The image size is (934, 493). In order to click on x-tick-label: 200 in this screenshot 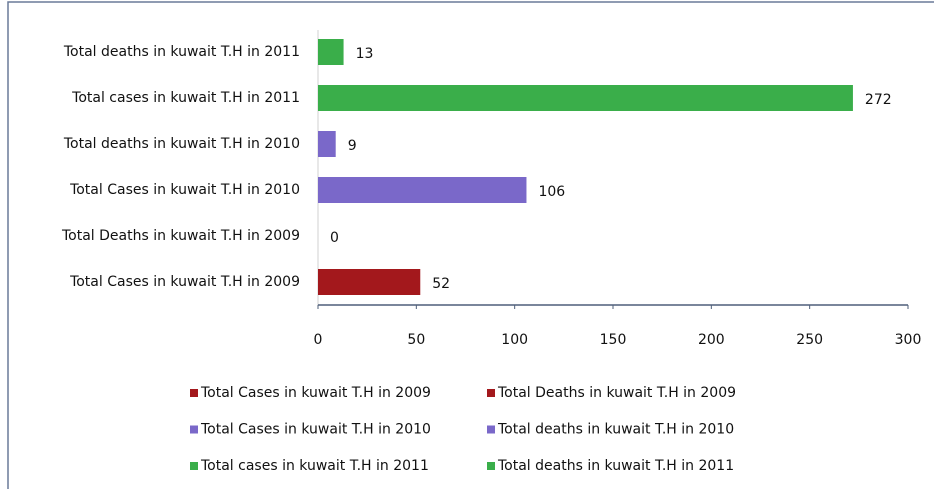, I will do `click(711, 340)`.